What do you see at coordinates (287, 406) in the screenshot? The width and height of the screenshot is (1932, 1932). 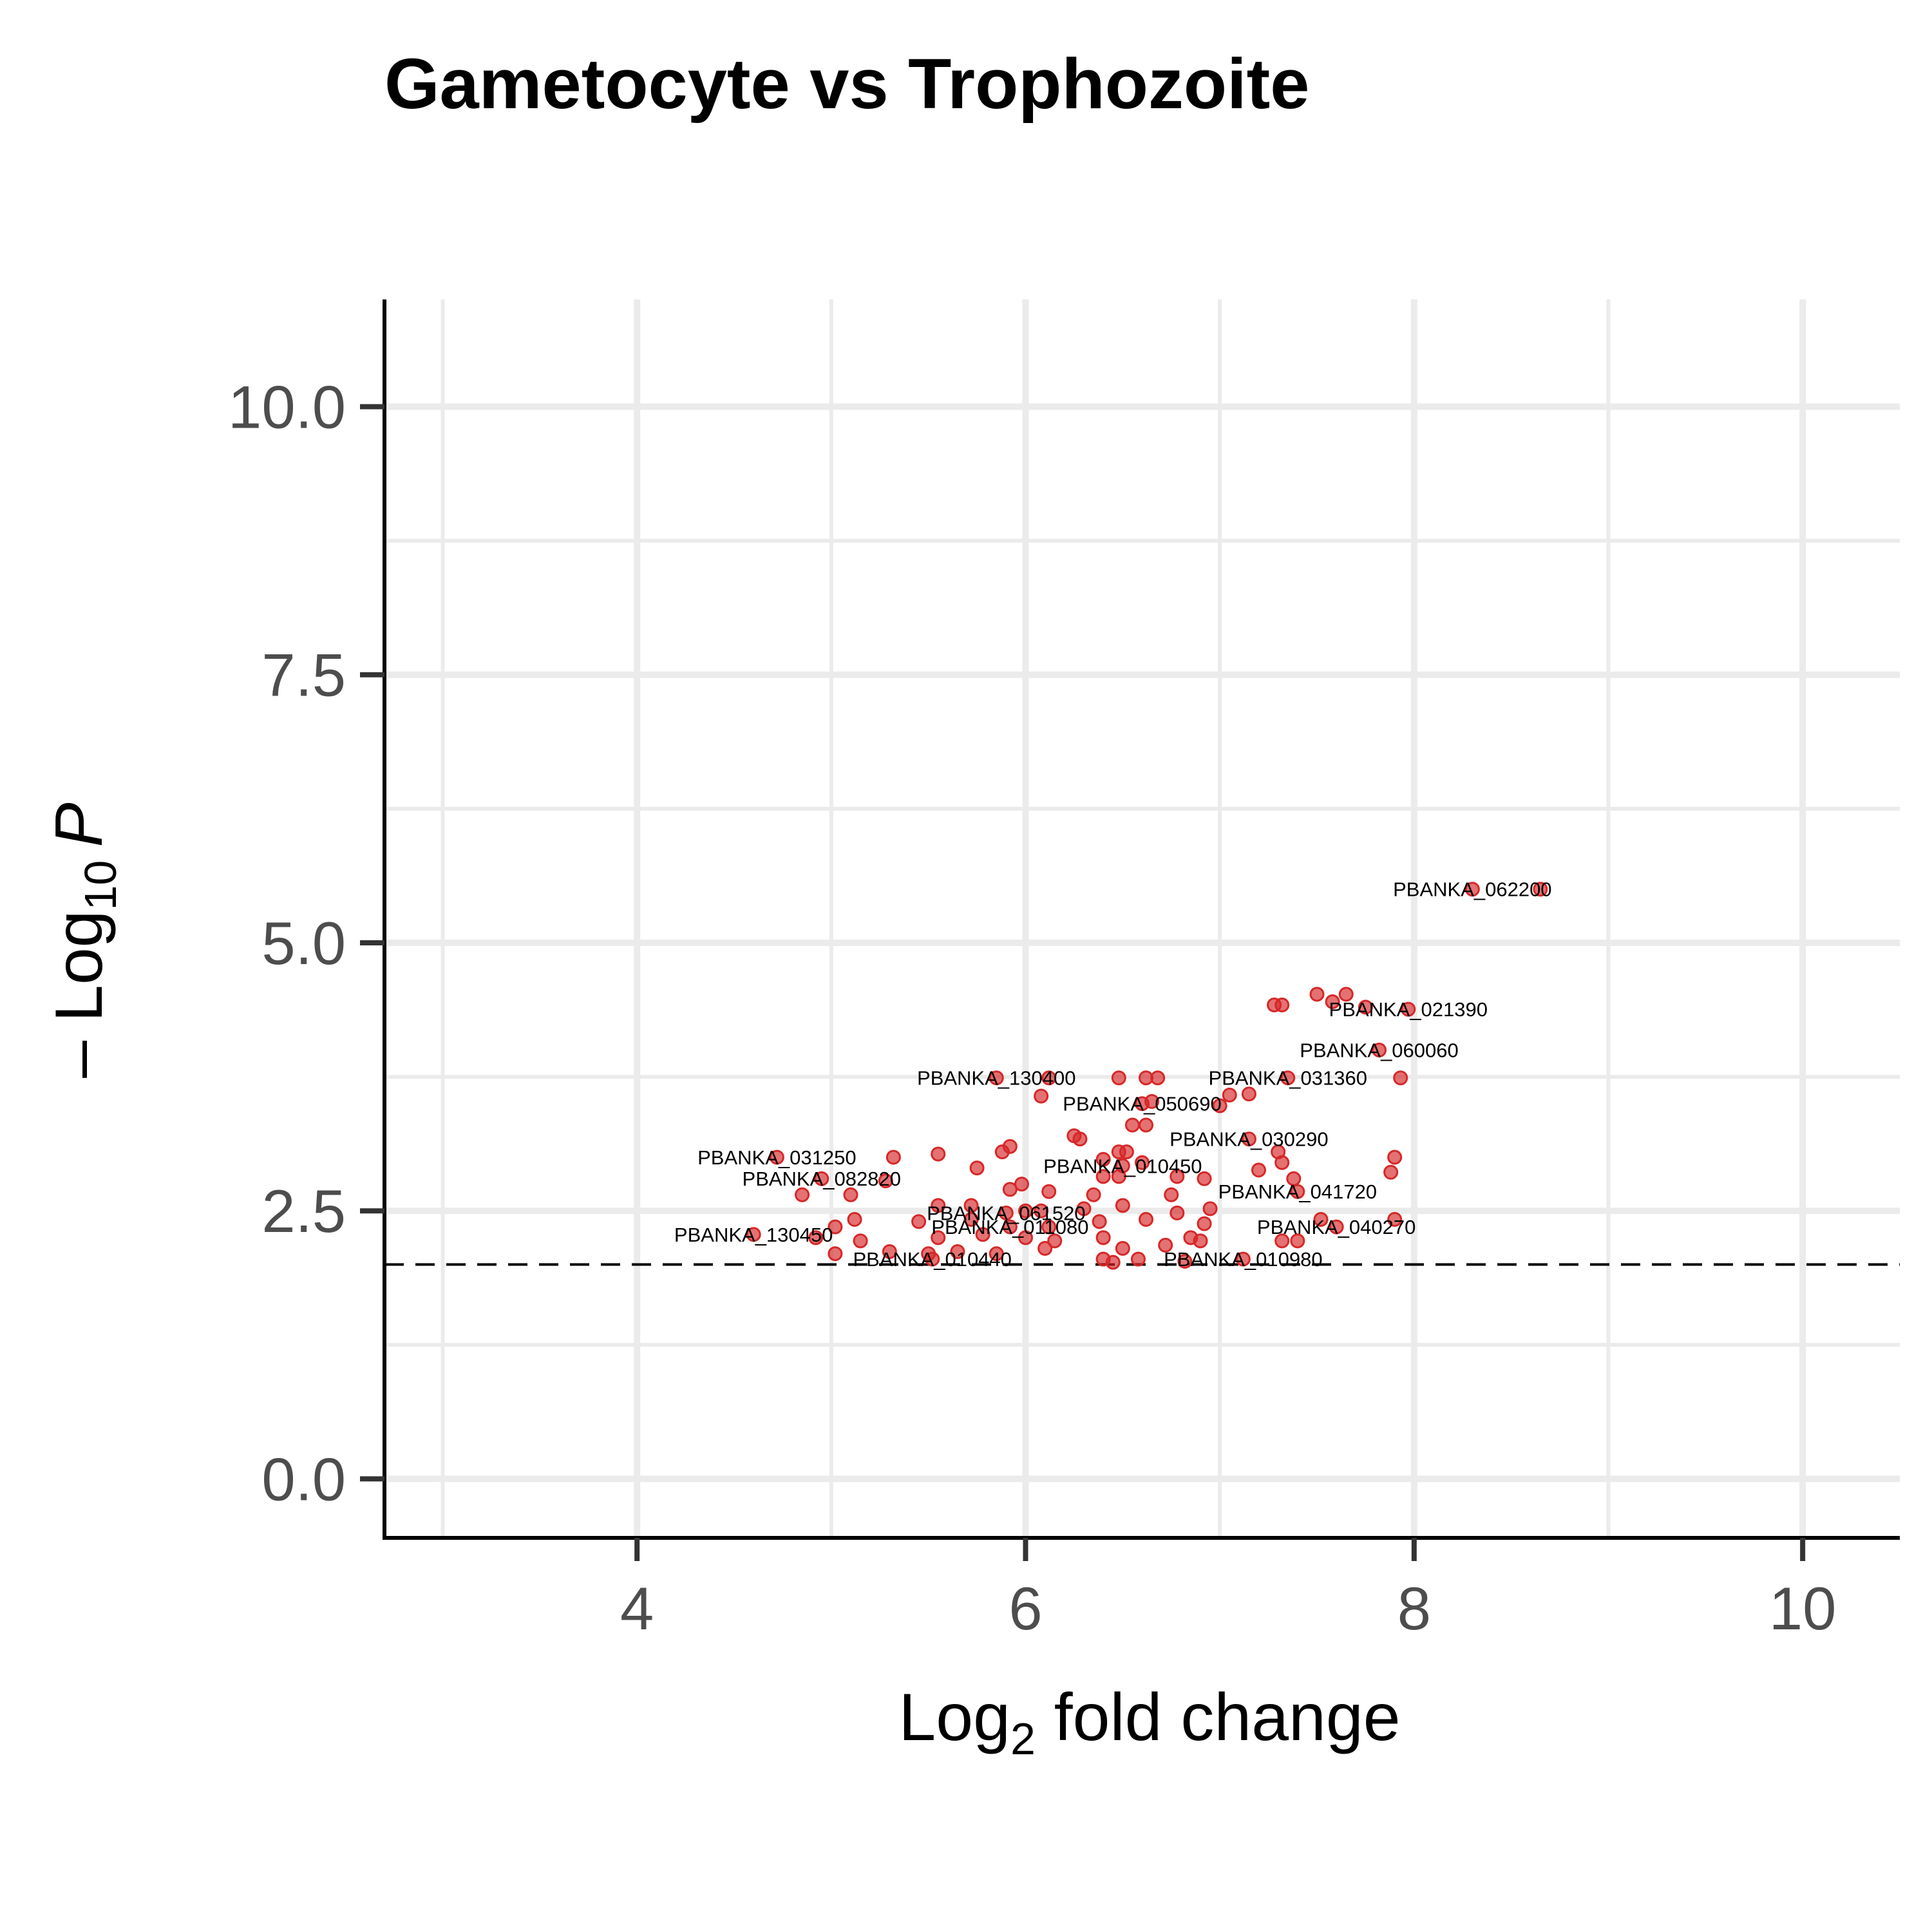 I see `y-tick-label: 10.0` at bounding box center [287, 406].